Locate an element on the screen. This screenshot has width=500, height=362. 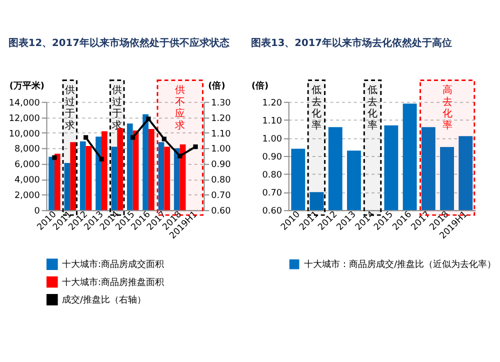
y2-axis-title: (倍) is located at coordinates (217, 86).